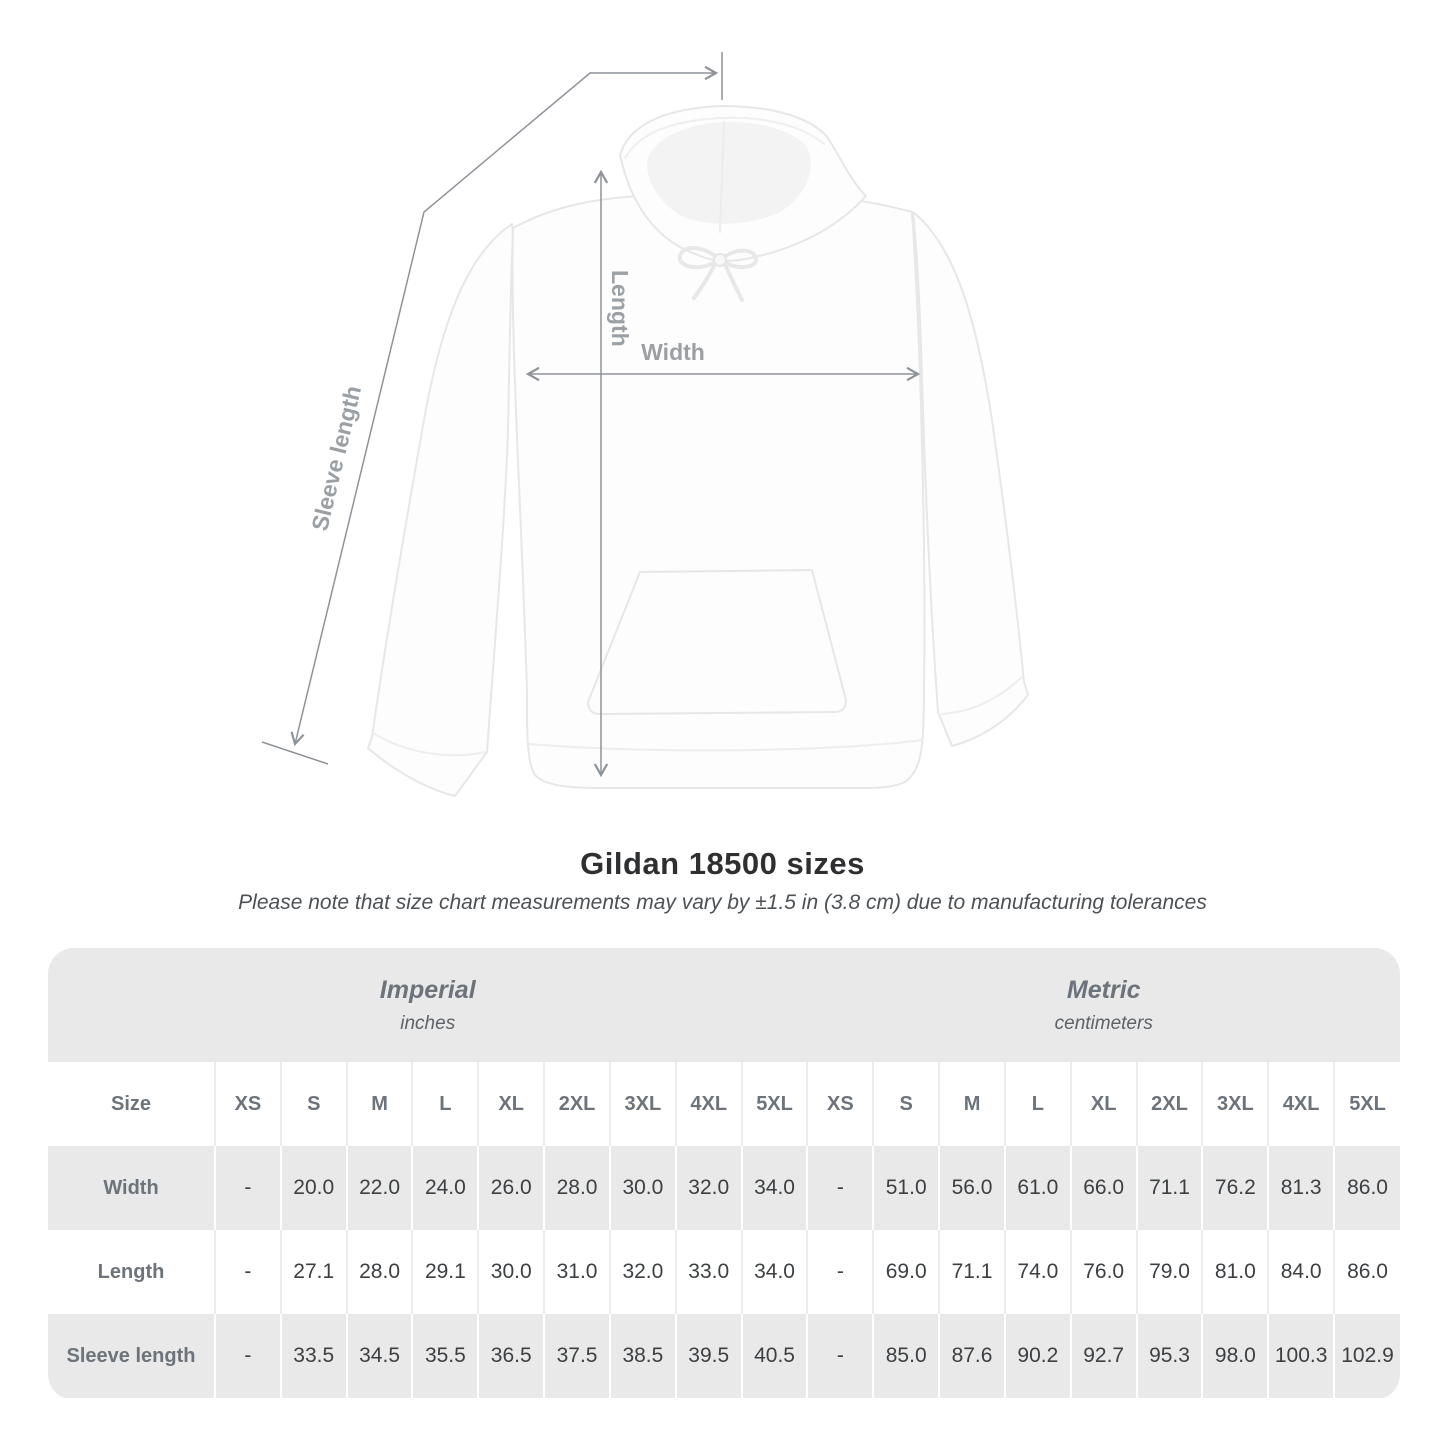 The image size is (1445, 1445). I want to click on row-label: Length, so click(131, 1272).